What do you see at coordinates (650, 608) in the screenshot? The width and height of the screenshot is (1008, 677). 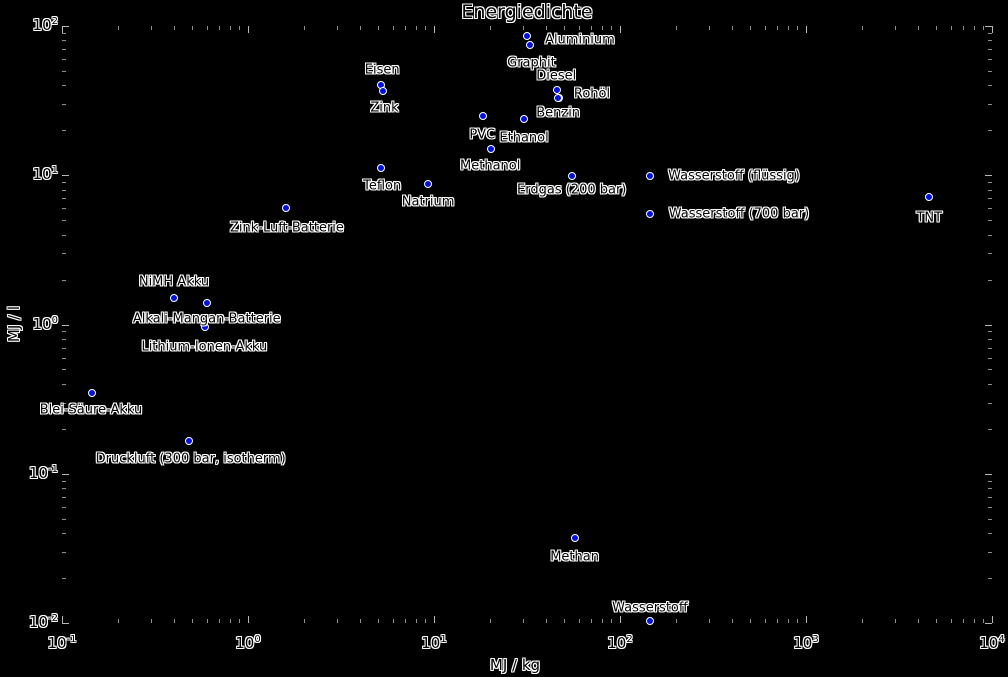 I see `data-point-label: Wasserstoff` at bounding box center [650, 608].